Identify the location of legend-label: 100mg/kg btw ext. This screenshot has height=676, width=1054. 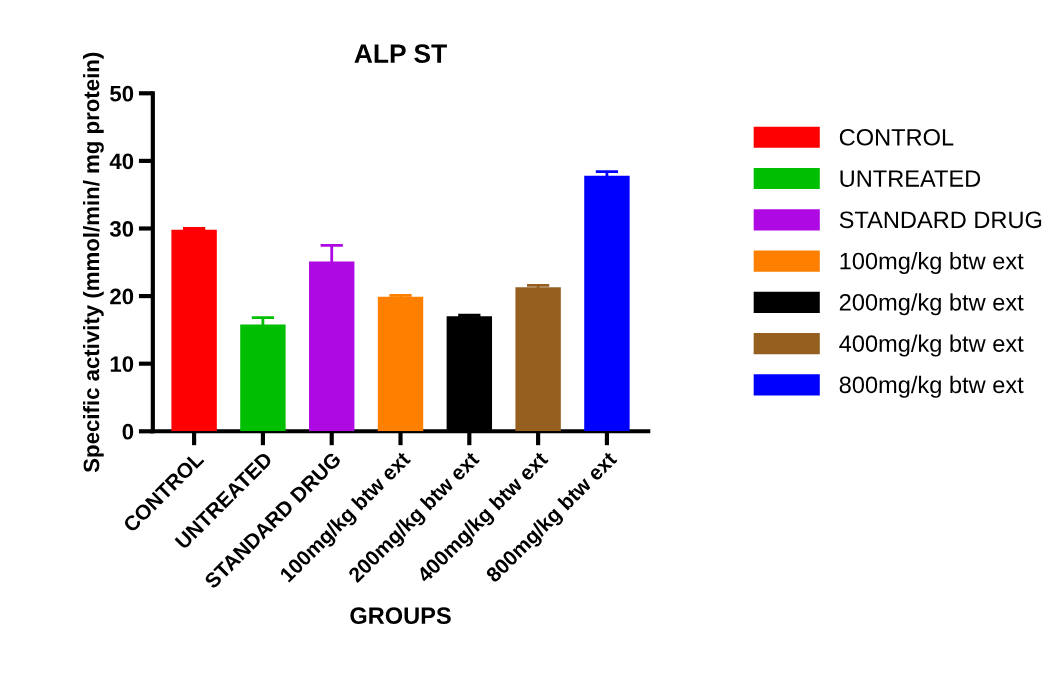
(932, 263).